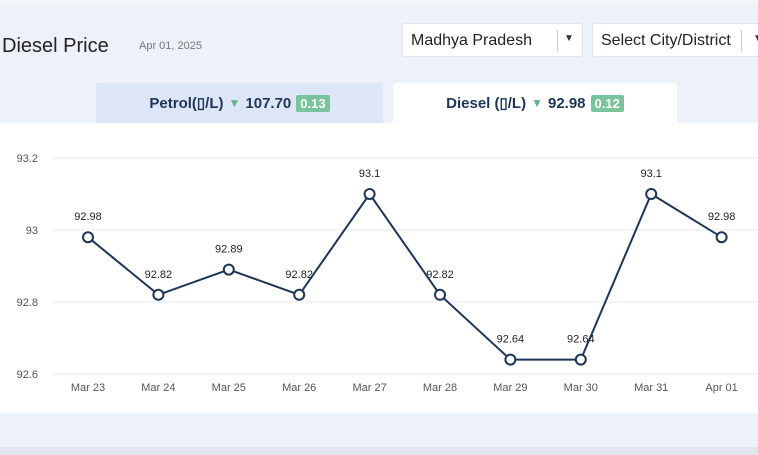 The image size is (758, 455). I want to click on y-tick-label: 92.6, so click(27, 375).